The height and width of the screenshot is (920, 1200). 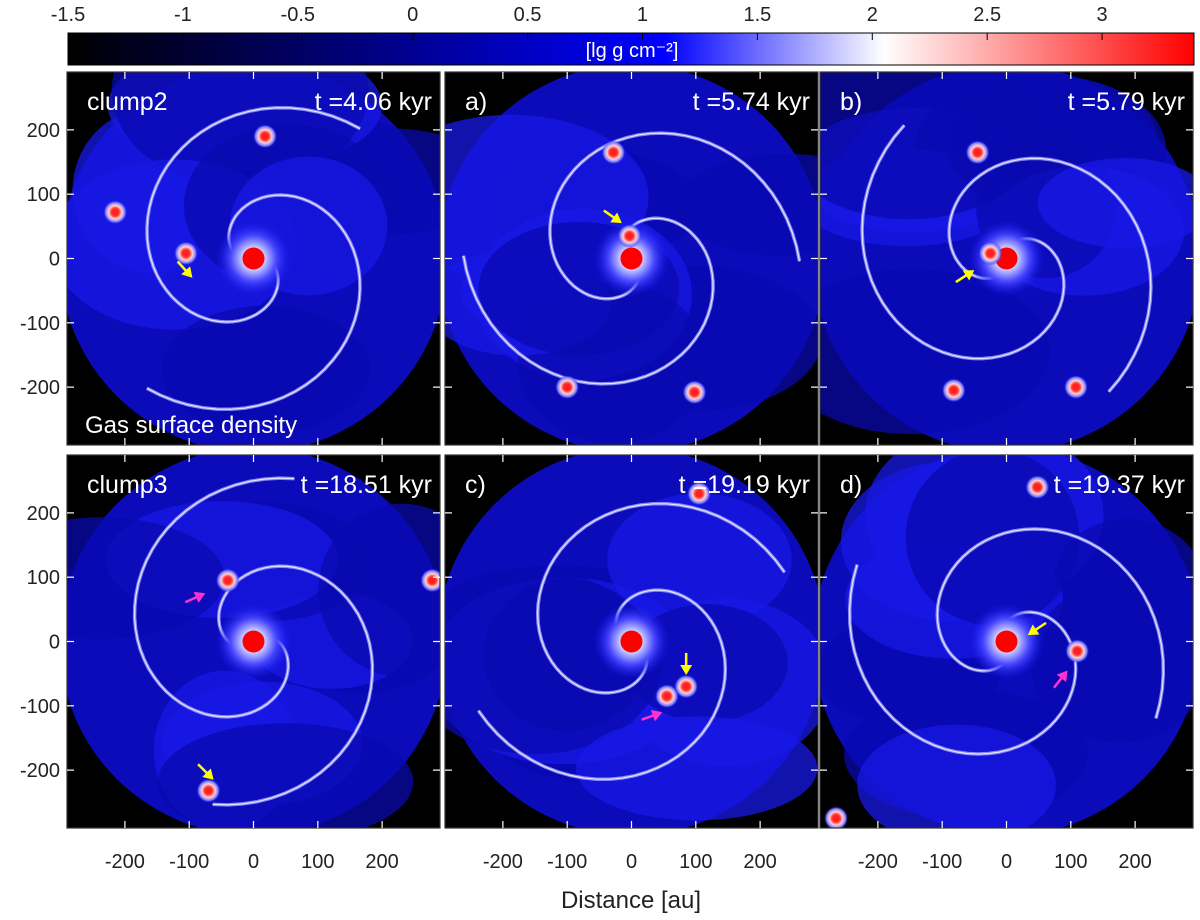 I want to click on panel-clump2: clump2 t =4.06 kyr Gas surface density, so click(x=253, y=258).